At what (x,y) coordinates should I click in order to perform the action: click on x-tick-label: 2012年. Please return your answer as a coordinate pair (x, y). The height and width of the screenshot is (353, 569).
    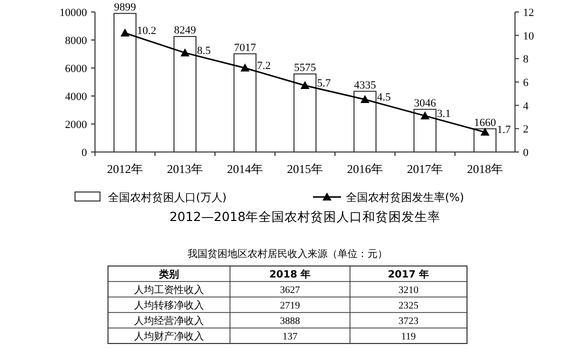
    Looking at the image, I should click on (125, 169).